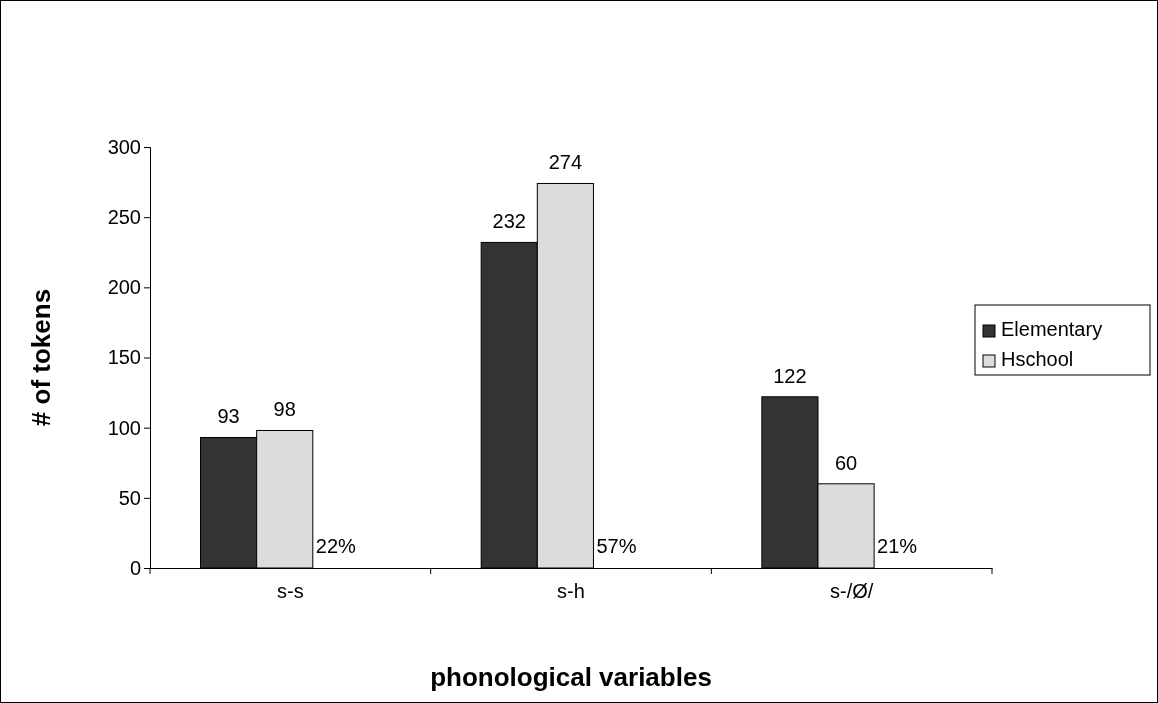  I want to click on data-label: 93, so click(228, 416).